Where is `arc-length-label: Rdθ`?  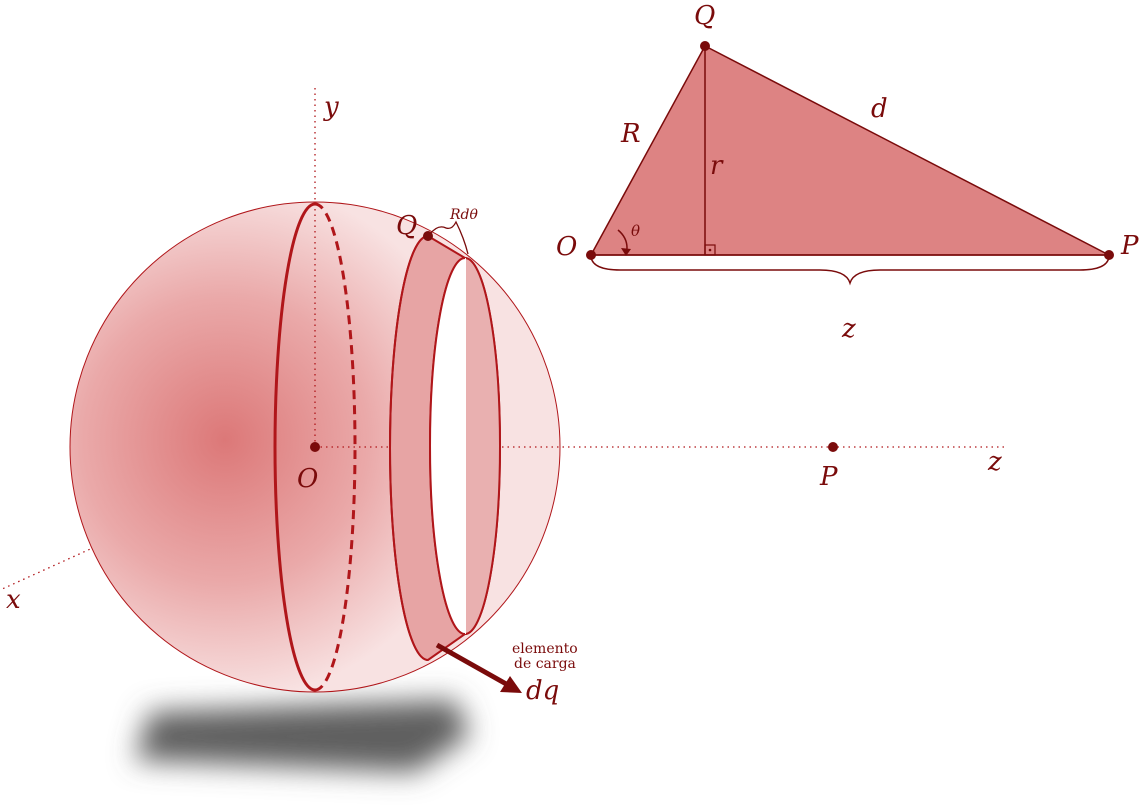
arc-length-label: Rdθ is located at coordinates (464, 215).